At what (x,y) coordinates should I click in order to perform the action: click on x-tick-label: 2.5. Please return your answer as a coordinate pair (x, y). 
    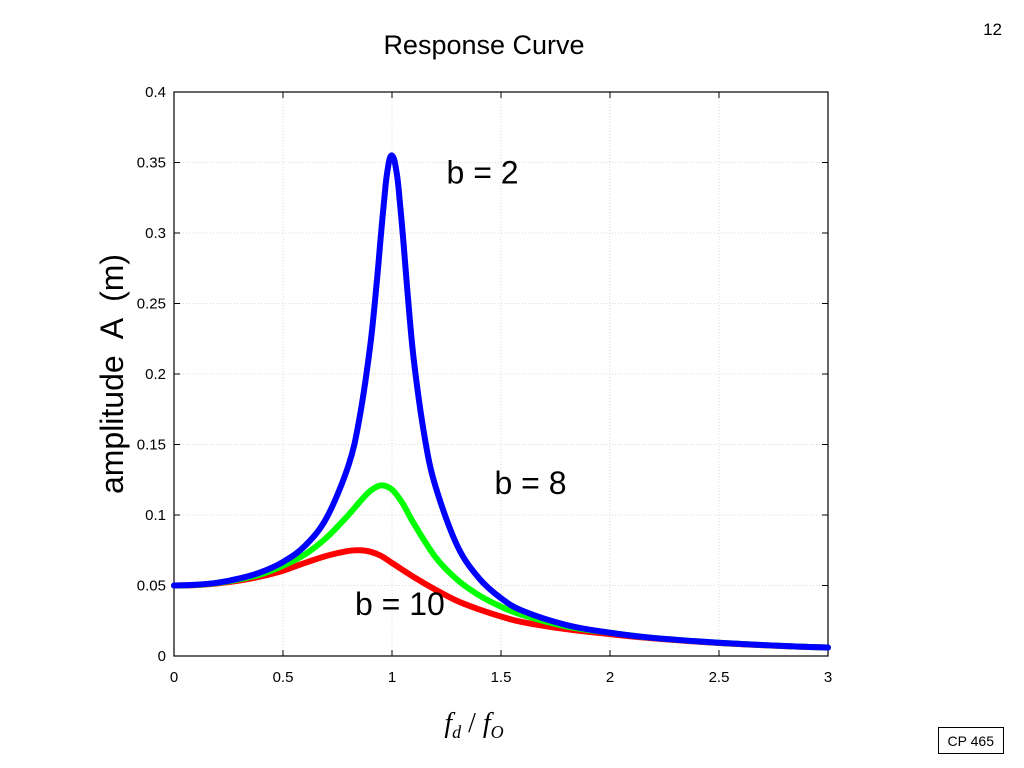
    Looking at the image, I should click on (719, 677).